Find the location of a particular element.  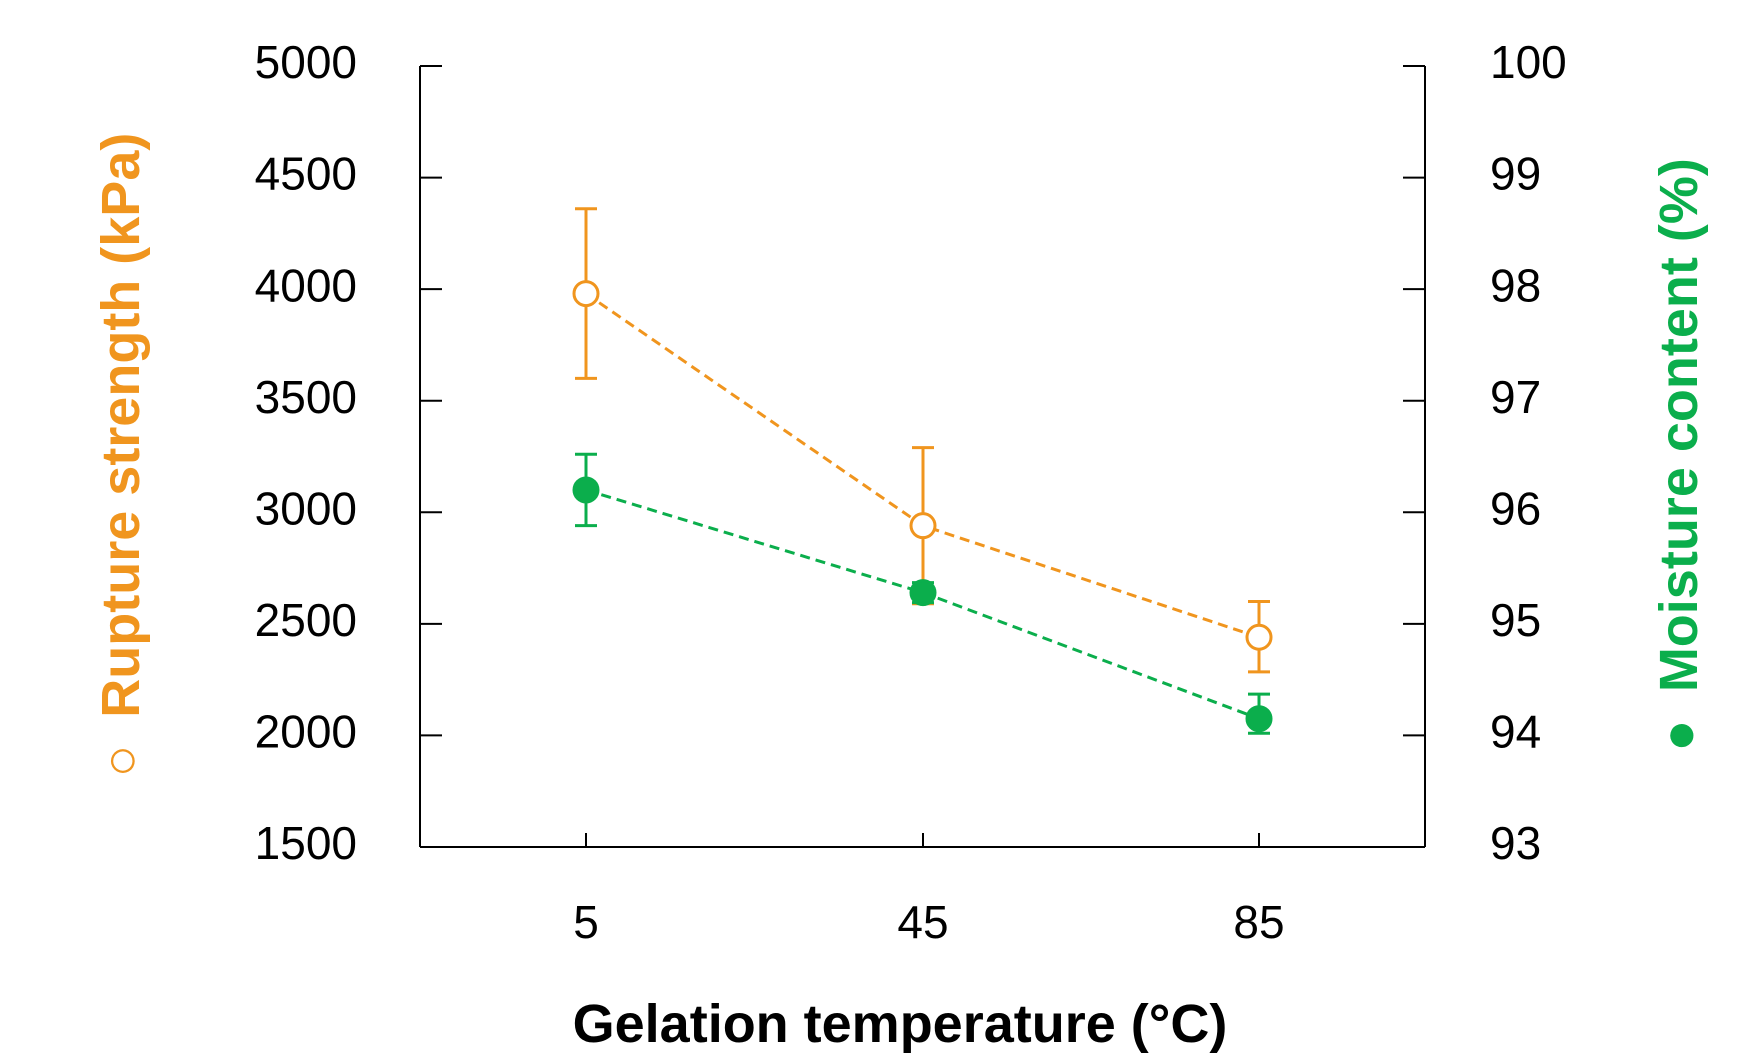

open-circle-legend-icon: ○ is located at coordinates (121, 761).